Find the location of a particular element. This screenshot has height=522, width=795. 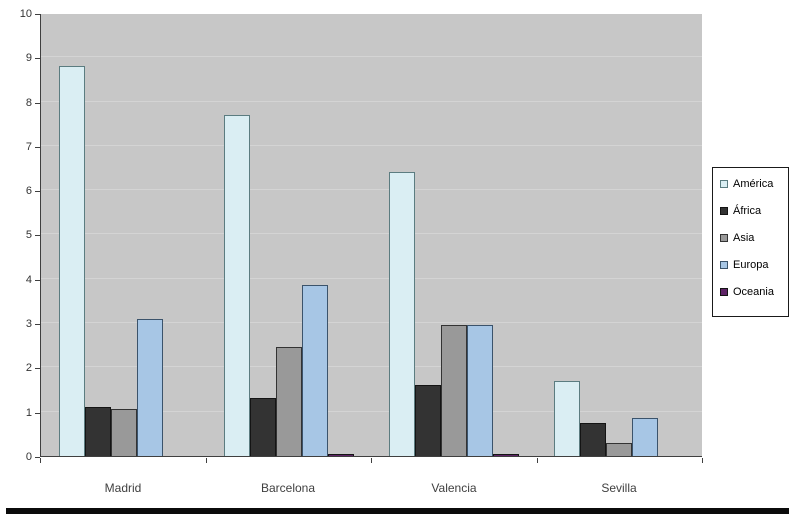

x-axis-category-label: Barcelona is located at coordinates (288, 488).